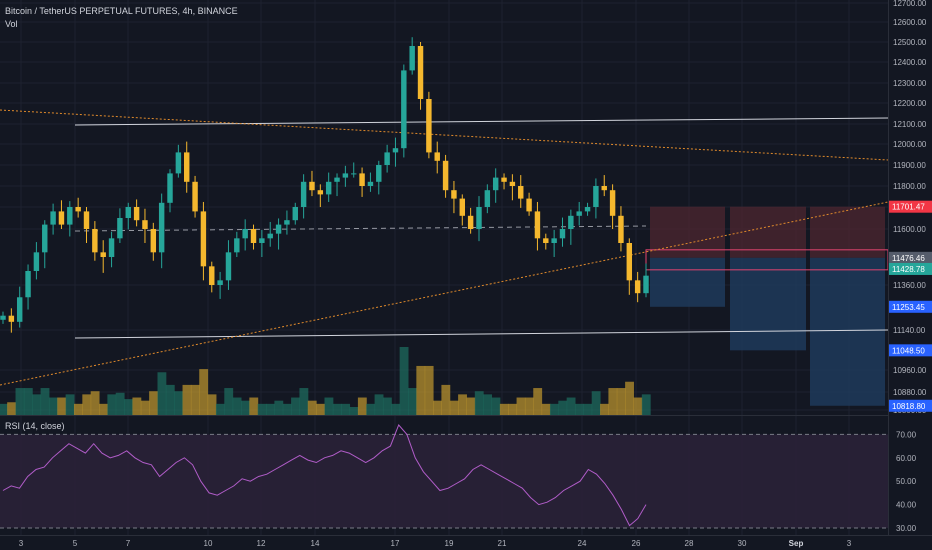 This screenshot has width=932, height=550. I want to click on price-tag-label: 11701.47, so click(908, 207).